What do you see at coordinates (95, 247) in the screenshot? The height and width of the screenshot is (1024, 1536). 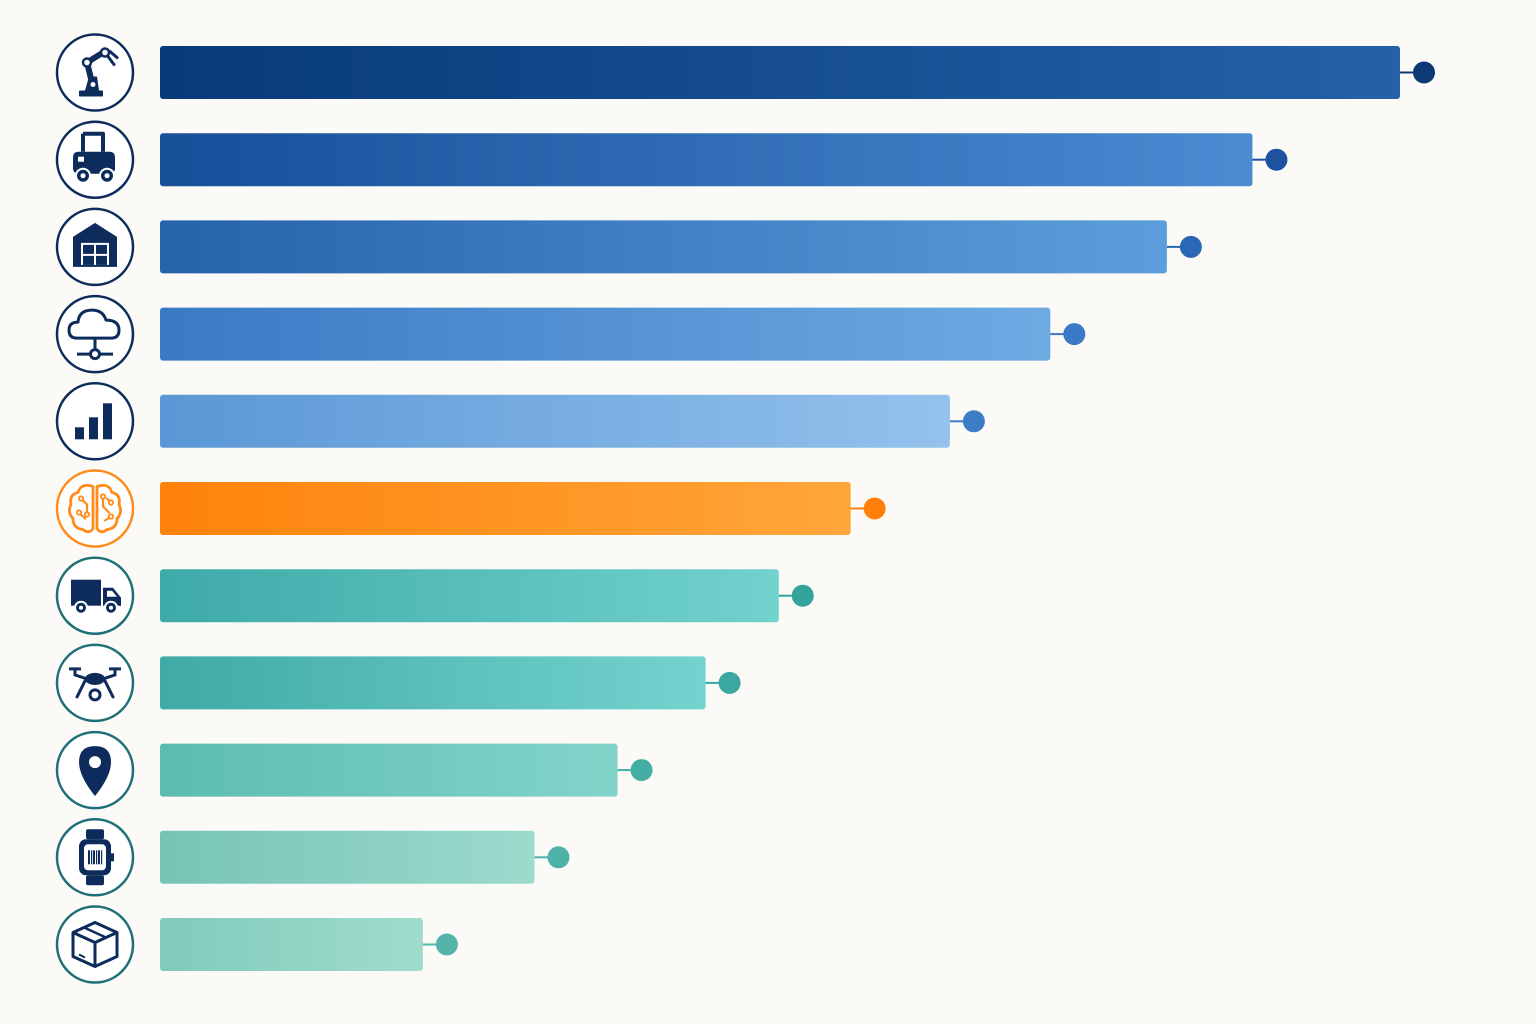 I see `warehouse-icon` at bounding box center [95, 247].